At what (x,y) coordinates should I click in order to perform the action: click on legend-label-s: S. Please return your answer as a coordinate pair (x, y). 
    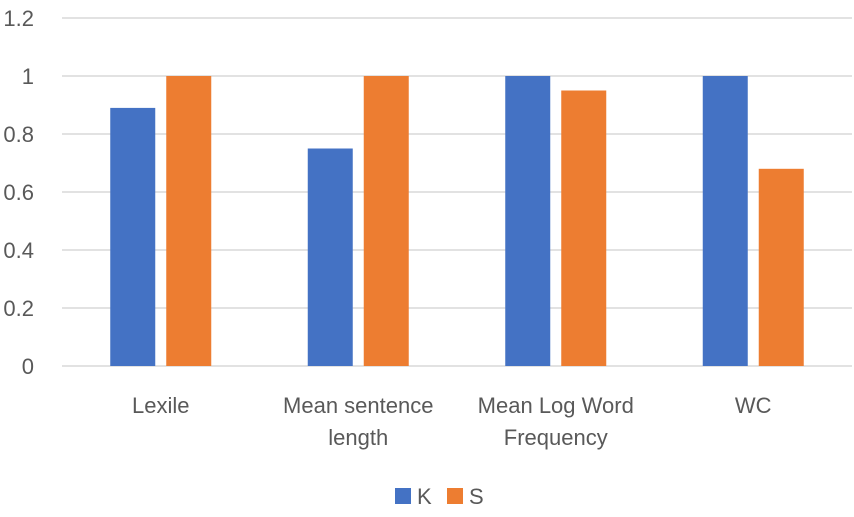
    Looking at the image, I should click on (476, 496).